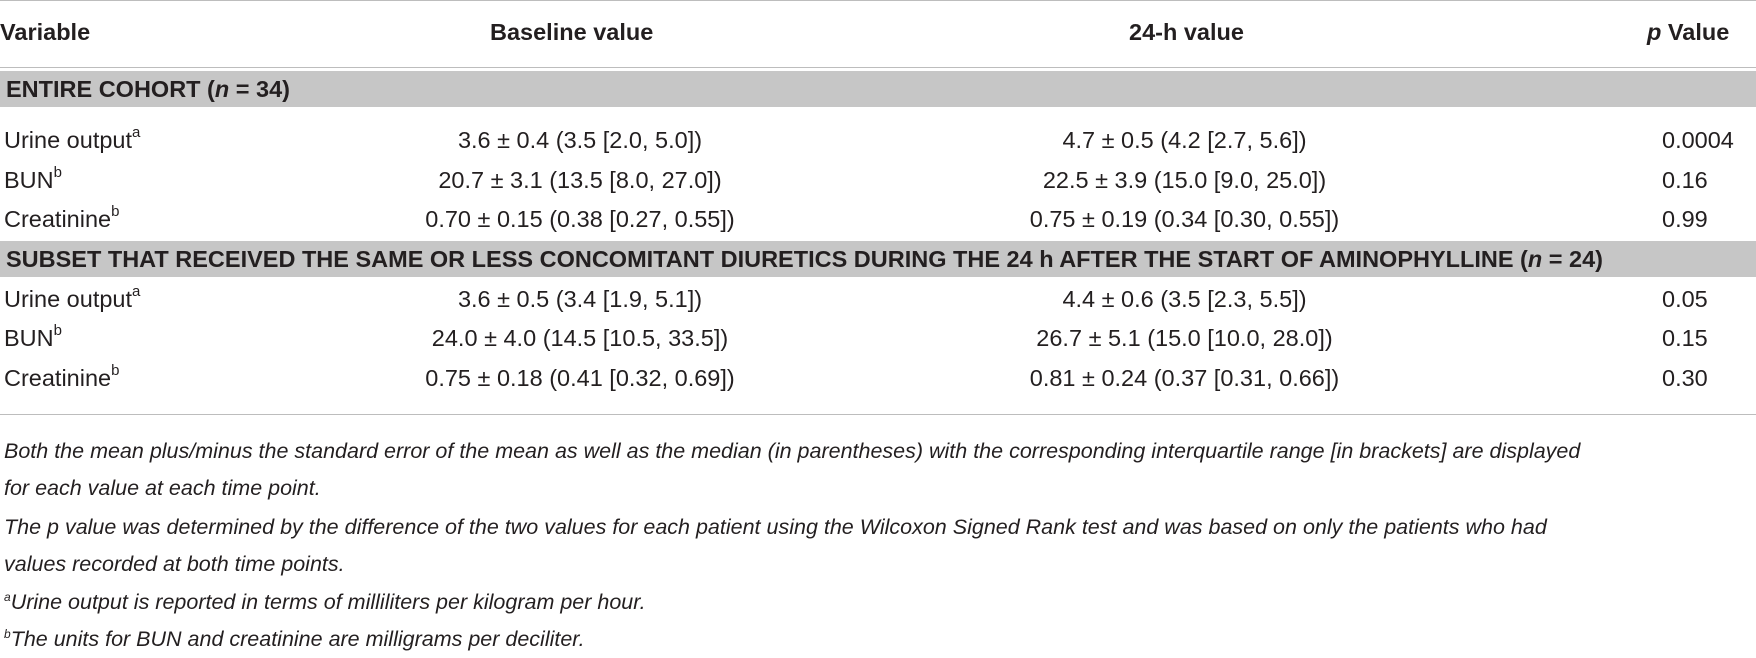 The height and width of the screenshot is (658, 1756). What do you see at coordinates (162, 488) in the screenshot?
I see `footnote-line: for each value at each time point.` at bounding box center [162, 488].